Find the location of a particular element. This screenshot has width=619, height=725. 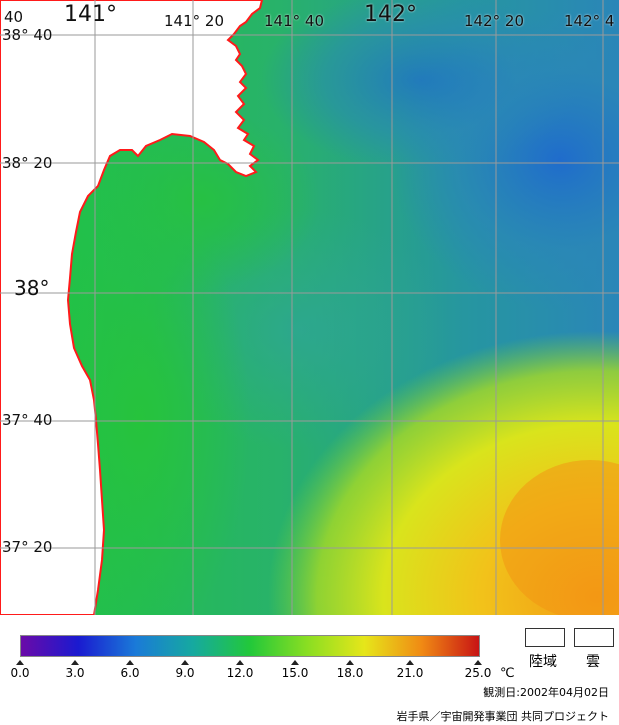

land-key-label: 陸域 is located at coordinates (543, 662).